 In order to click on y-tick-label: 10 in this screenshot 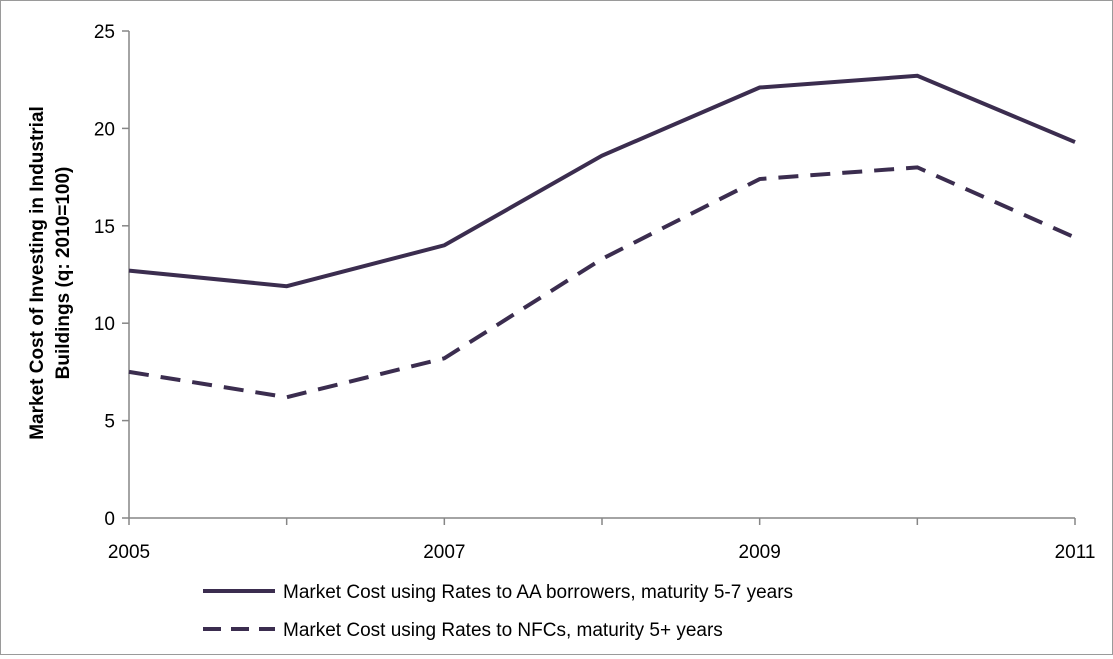, I will do `click(104, 324)`.